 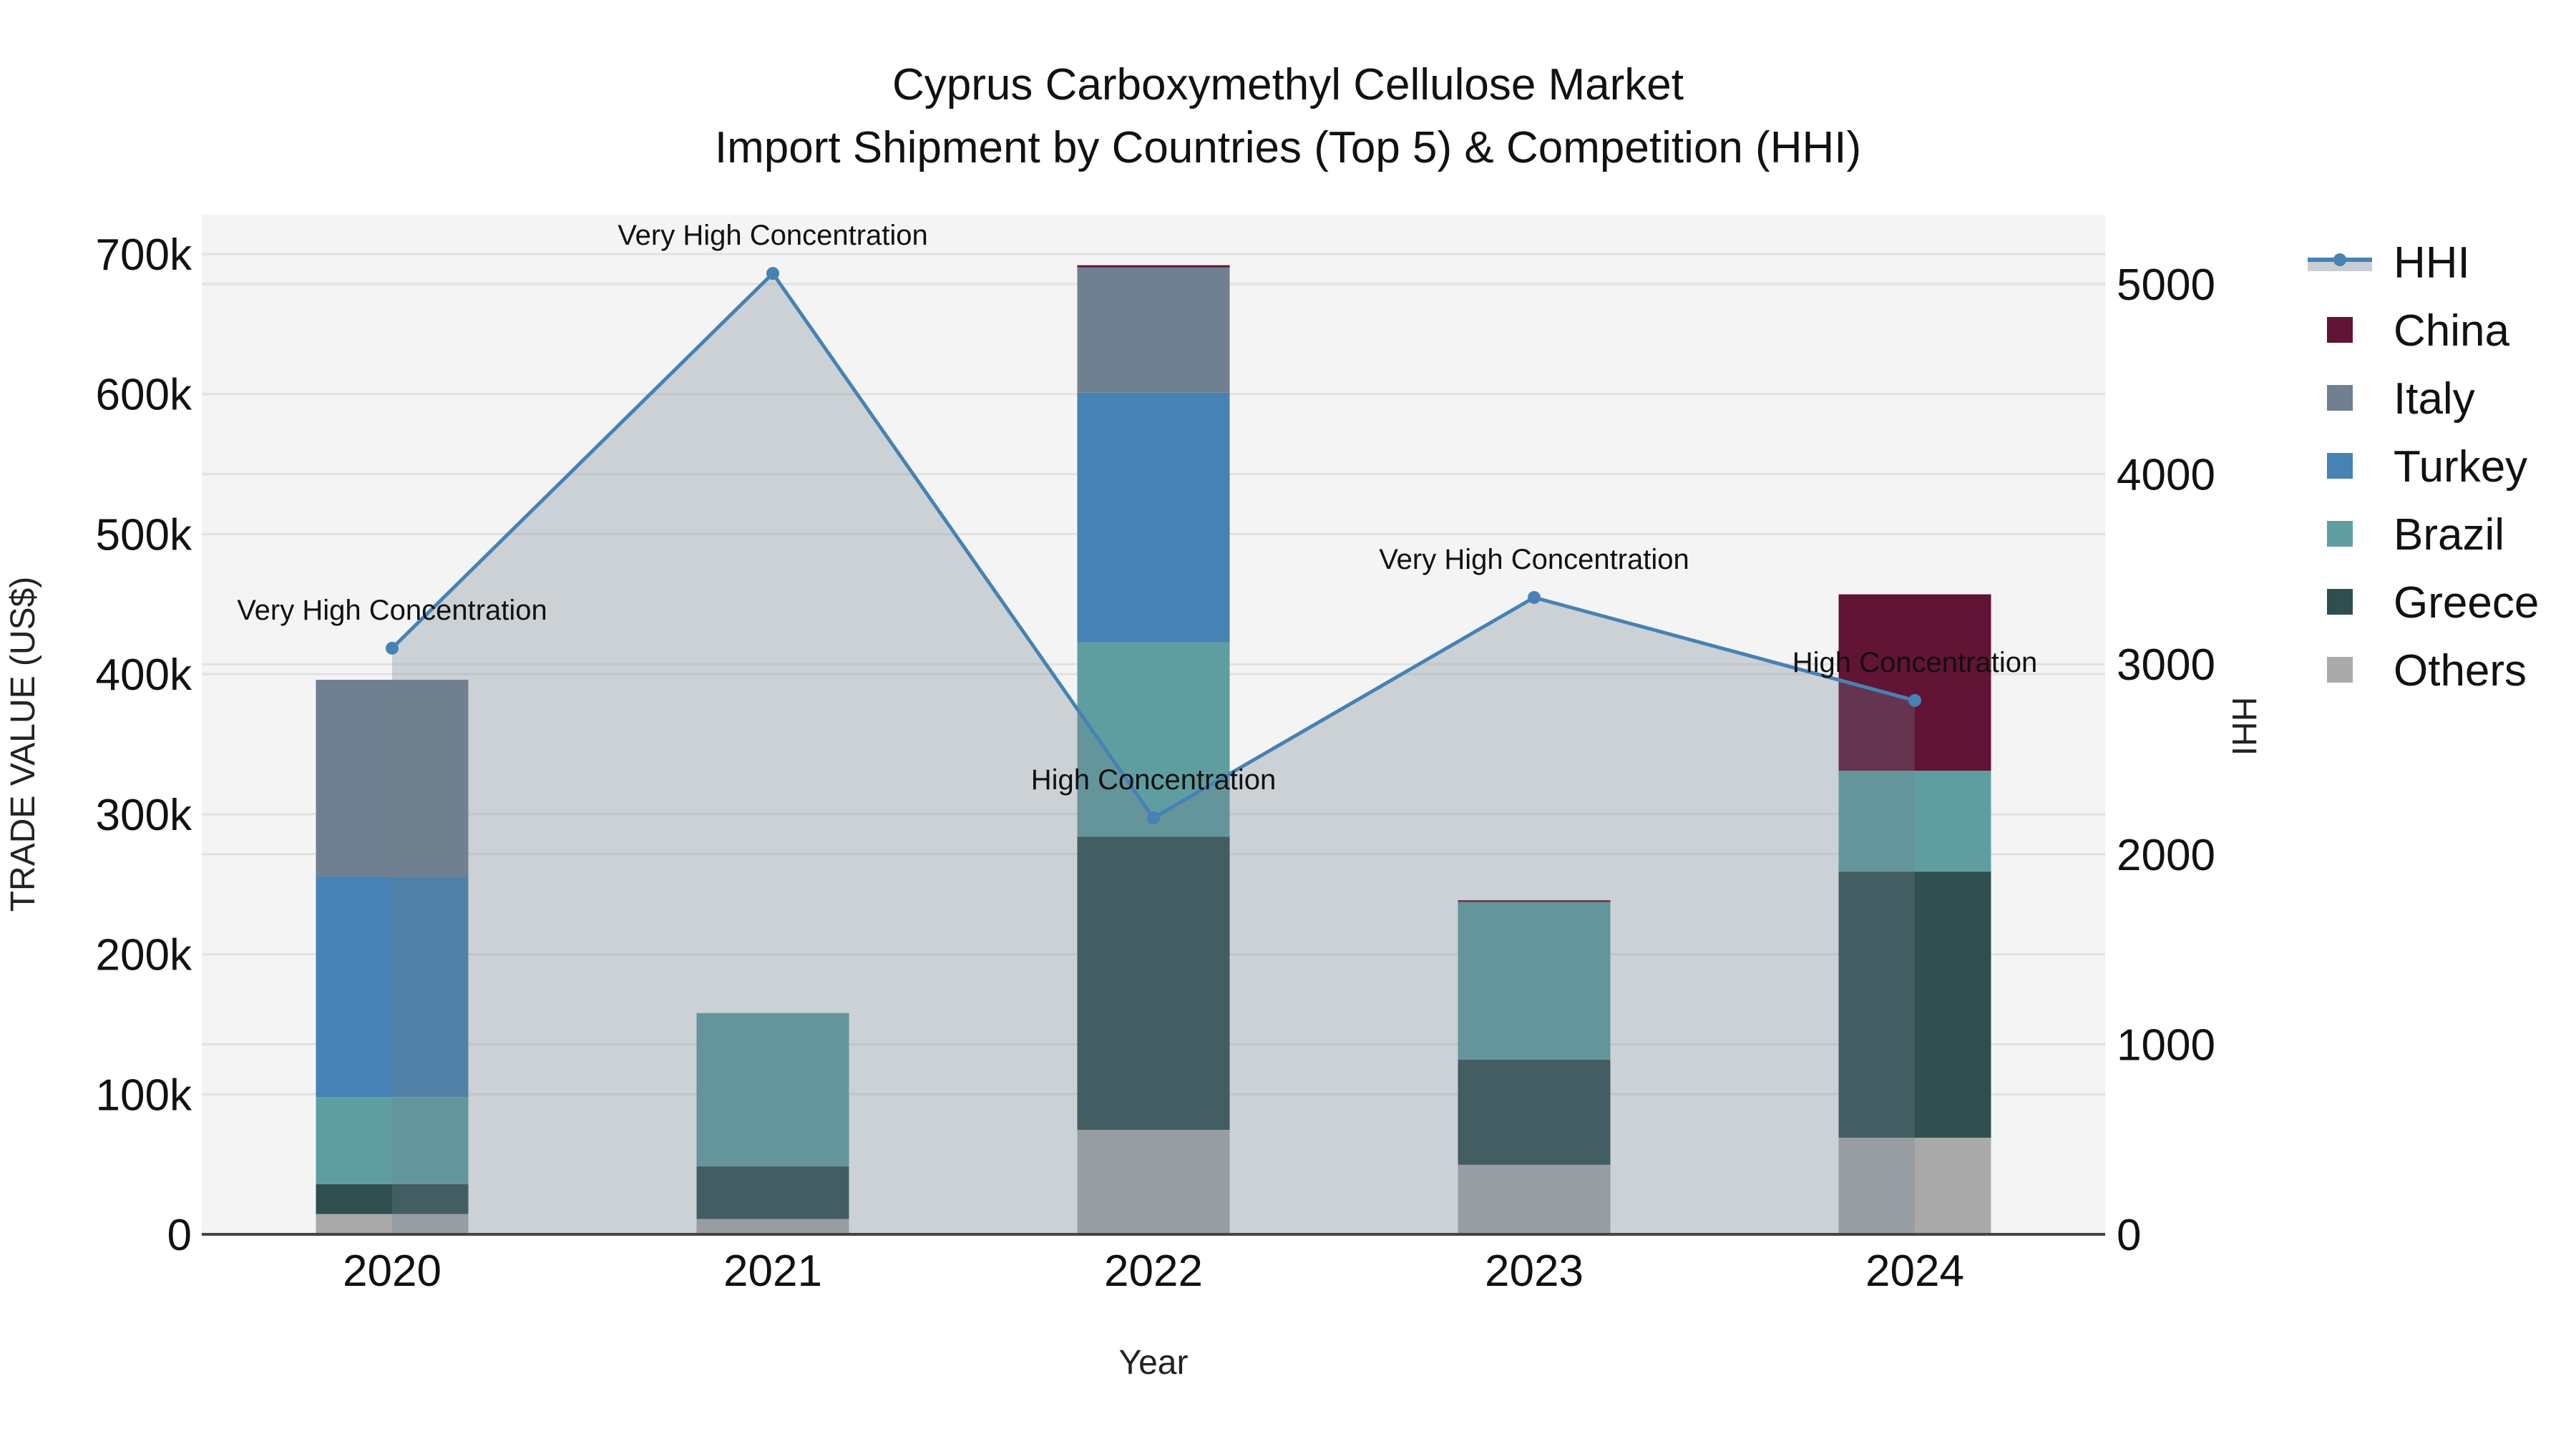 I want to click on legend-label: Others, so click(x=2460, y=671).